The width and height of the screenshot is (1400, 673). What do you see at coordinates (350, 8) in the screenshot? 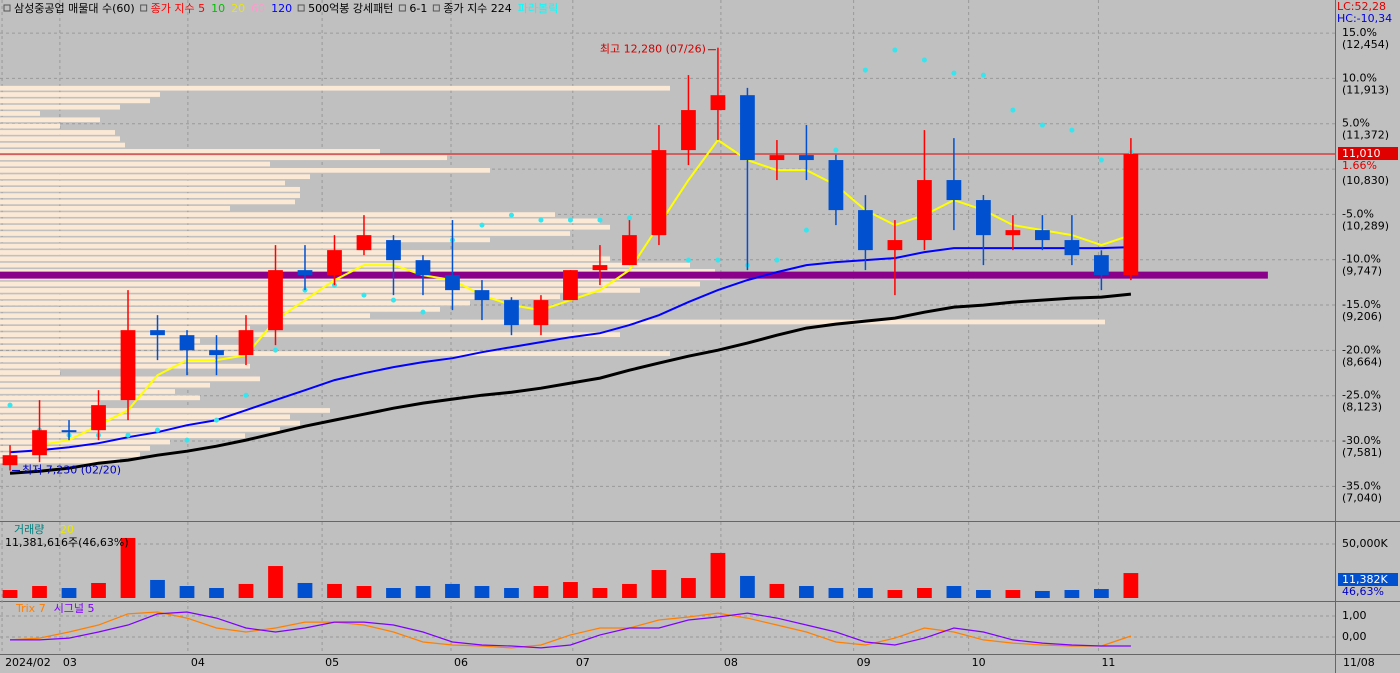
I see `legend-entry: 500억봉 강세패턴` at bounding box center [350, 8].